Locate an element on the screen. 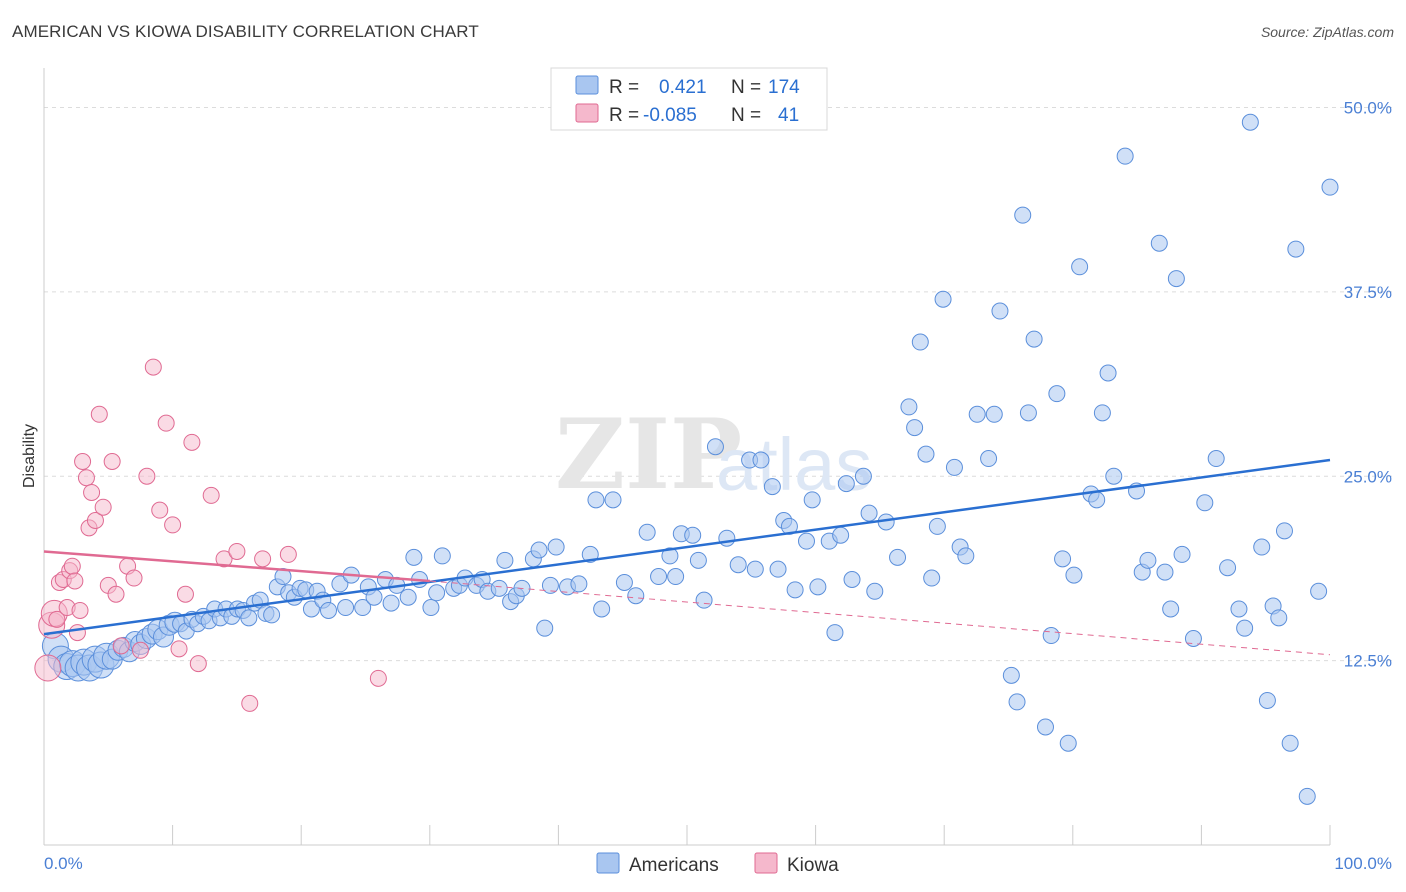 Image resolution: width=1406 pixels, height=892 pixels. bottom-legend-kiowa: Kiowa is located at coordinates (813, 865).